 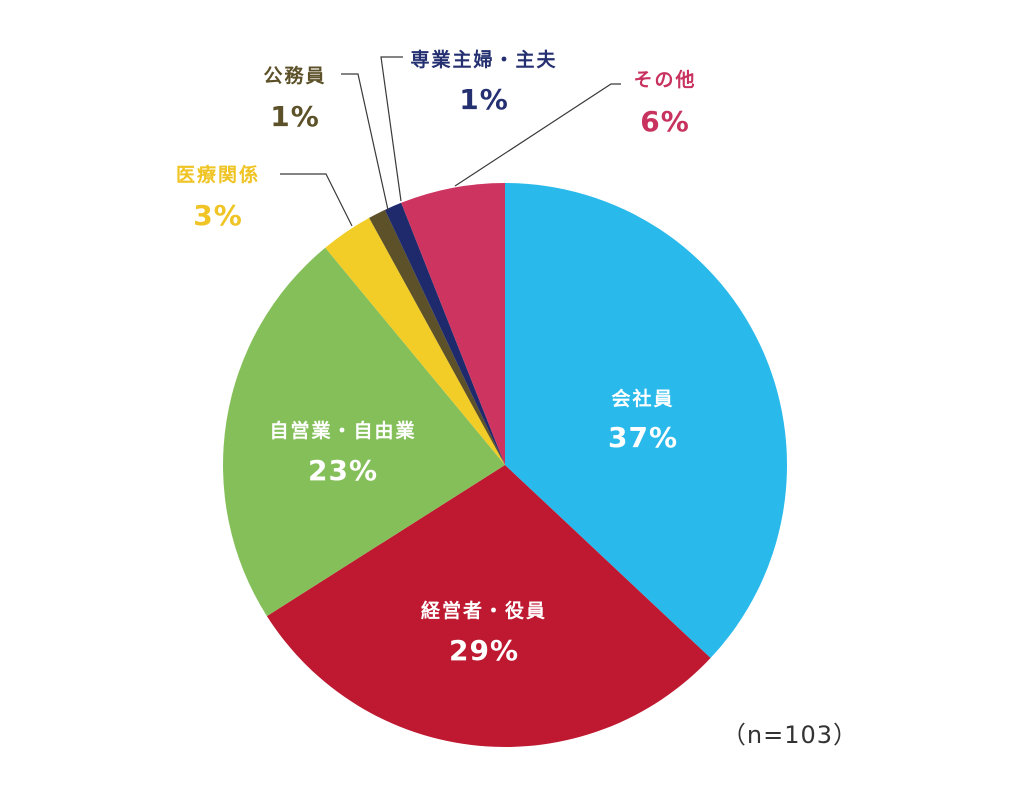 I want to click on pie-slice-medical, so click(x=415, y=341).